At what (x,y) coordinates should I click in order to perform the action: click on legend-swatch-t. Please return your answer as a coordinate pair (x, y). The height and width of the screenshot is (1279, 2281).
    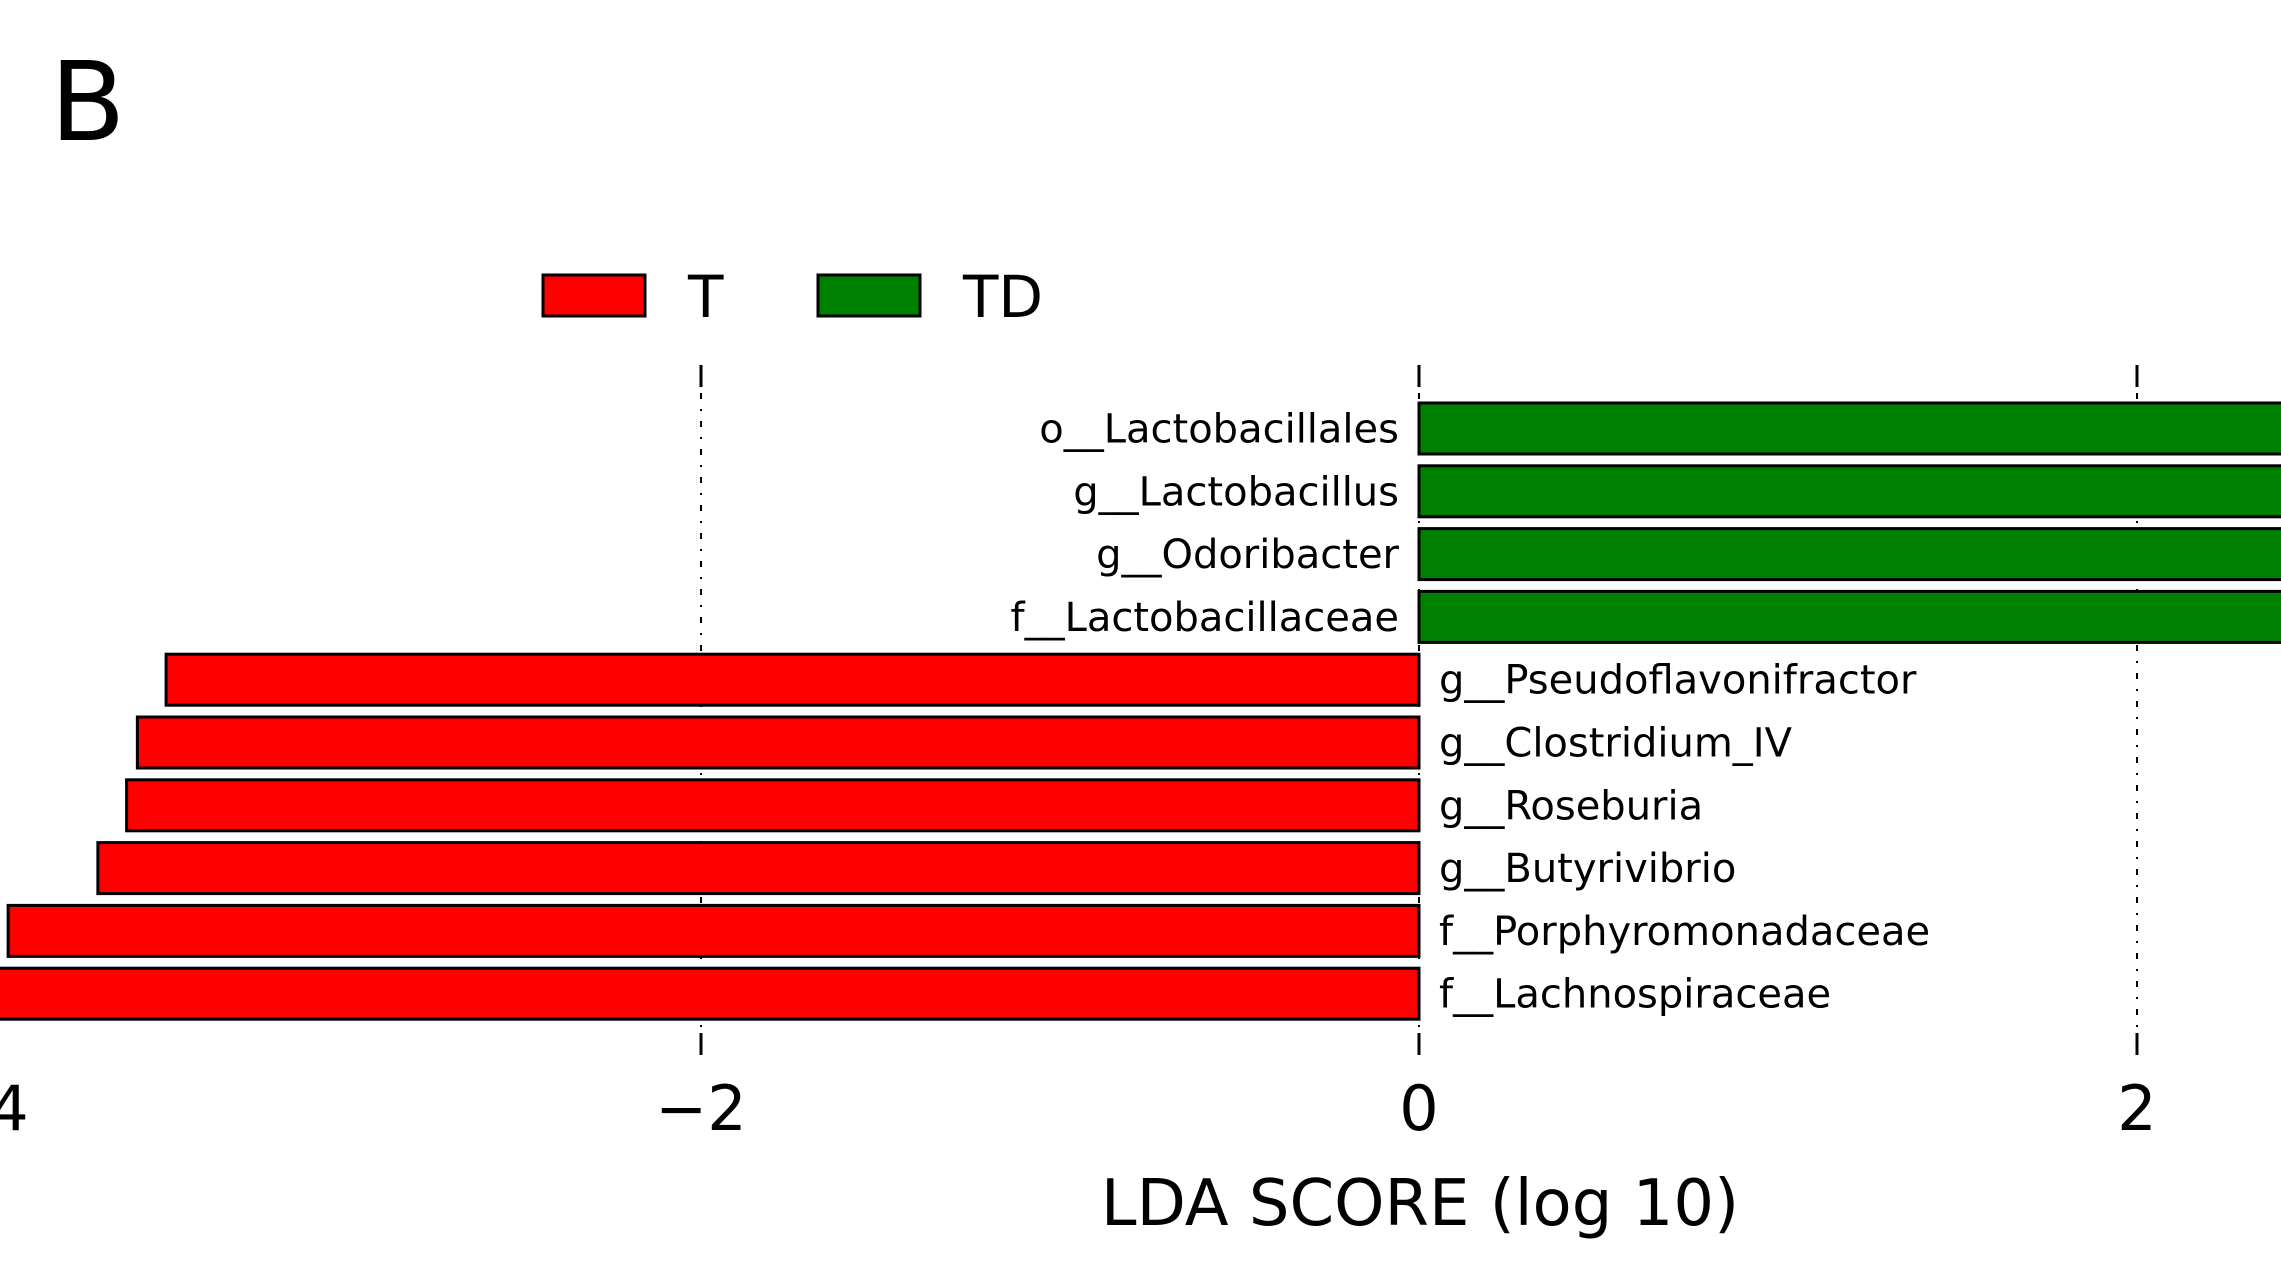
    Looking at the image, I should click on (594, 295).